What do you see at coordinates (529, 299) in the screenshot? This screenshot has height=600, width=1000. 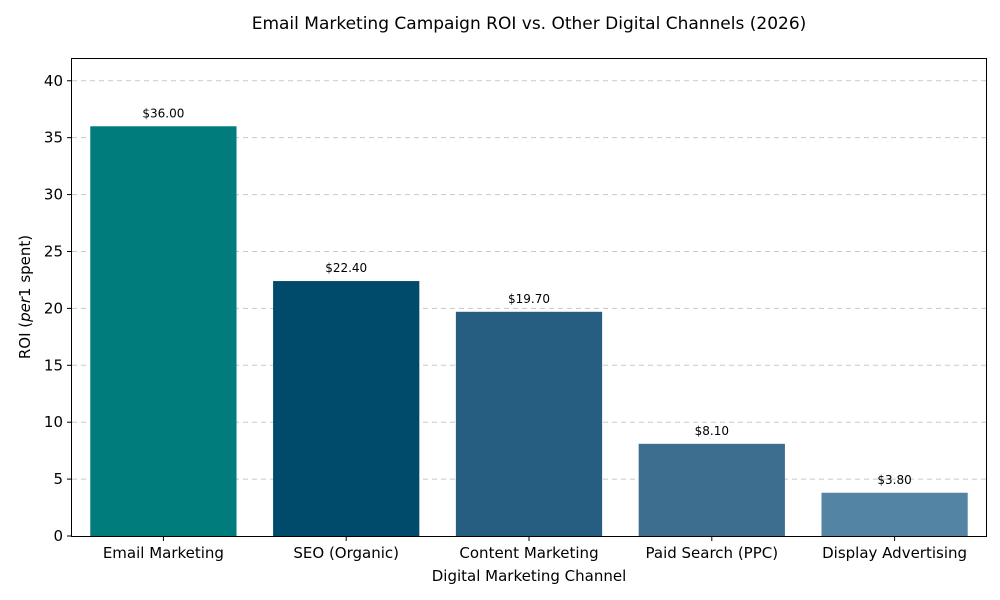 I see `data-label: $19.70` at bounding box center [529, 299].